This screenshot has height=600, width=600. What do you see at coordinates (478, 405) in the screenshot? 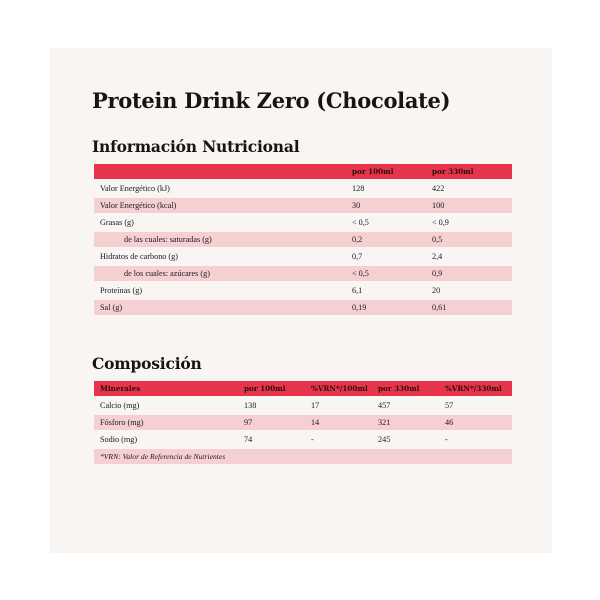
I see `value-cell: 57` at bounding box center [478, 405].